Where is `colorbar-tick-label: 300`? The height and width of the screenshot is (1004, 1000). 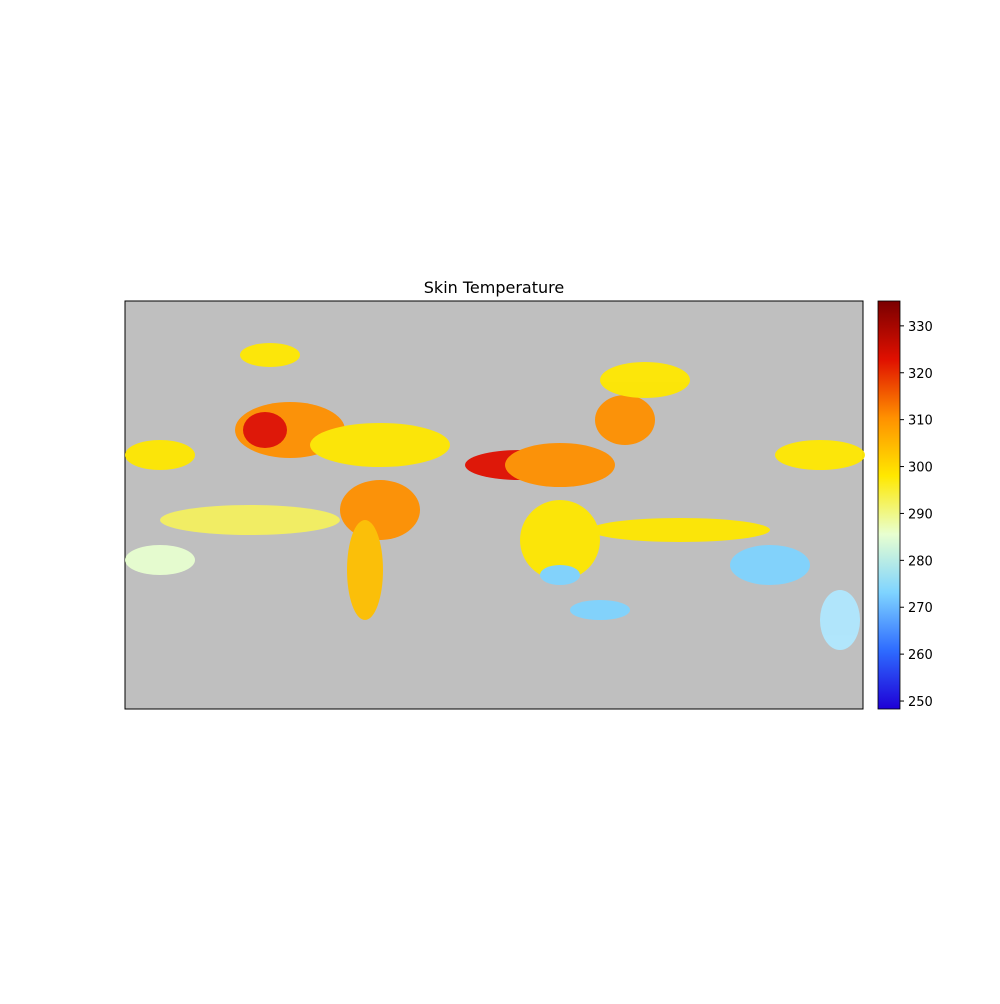
colorbar-tick-label: 300 is located at coordinates (920, 468).